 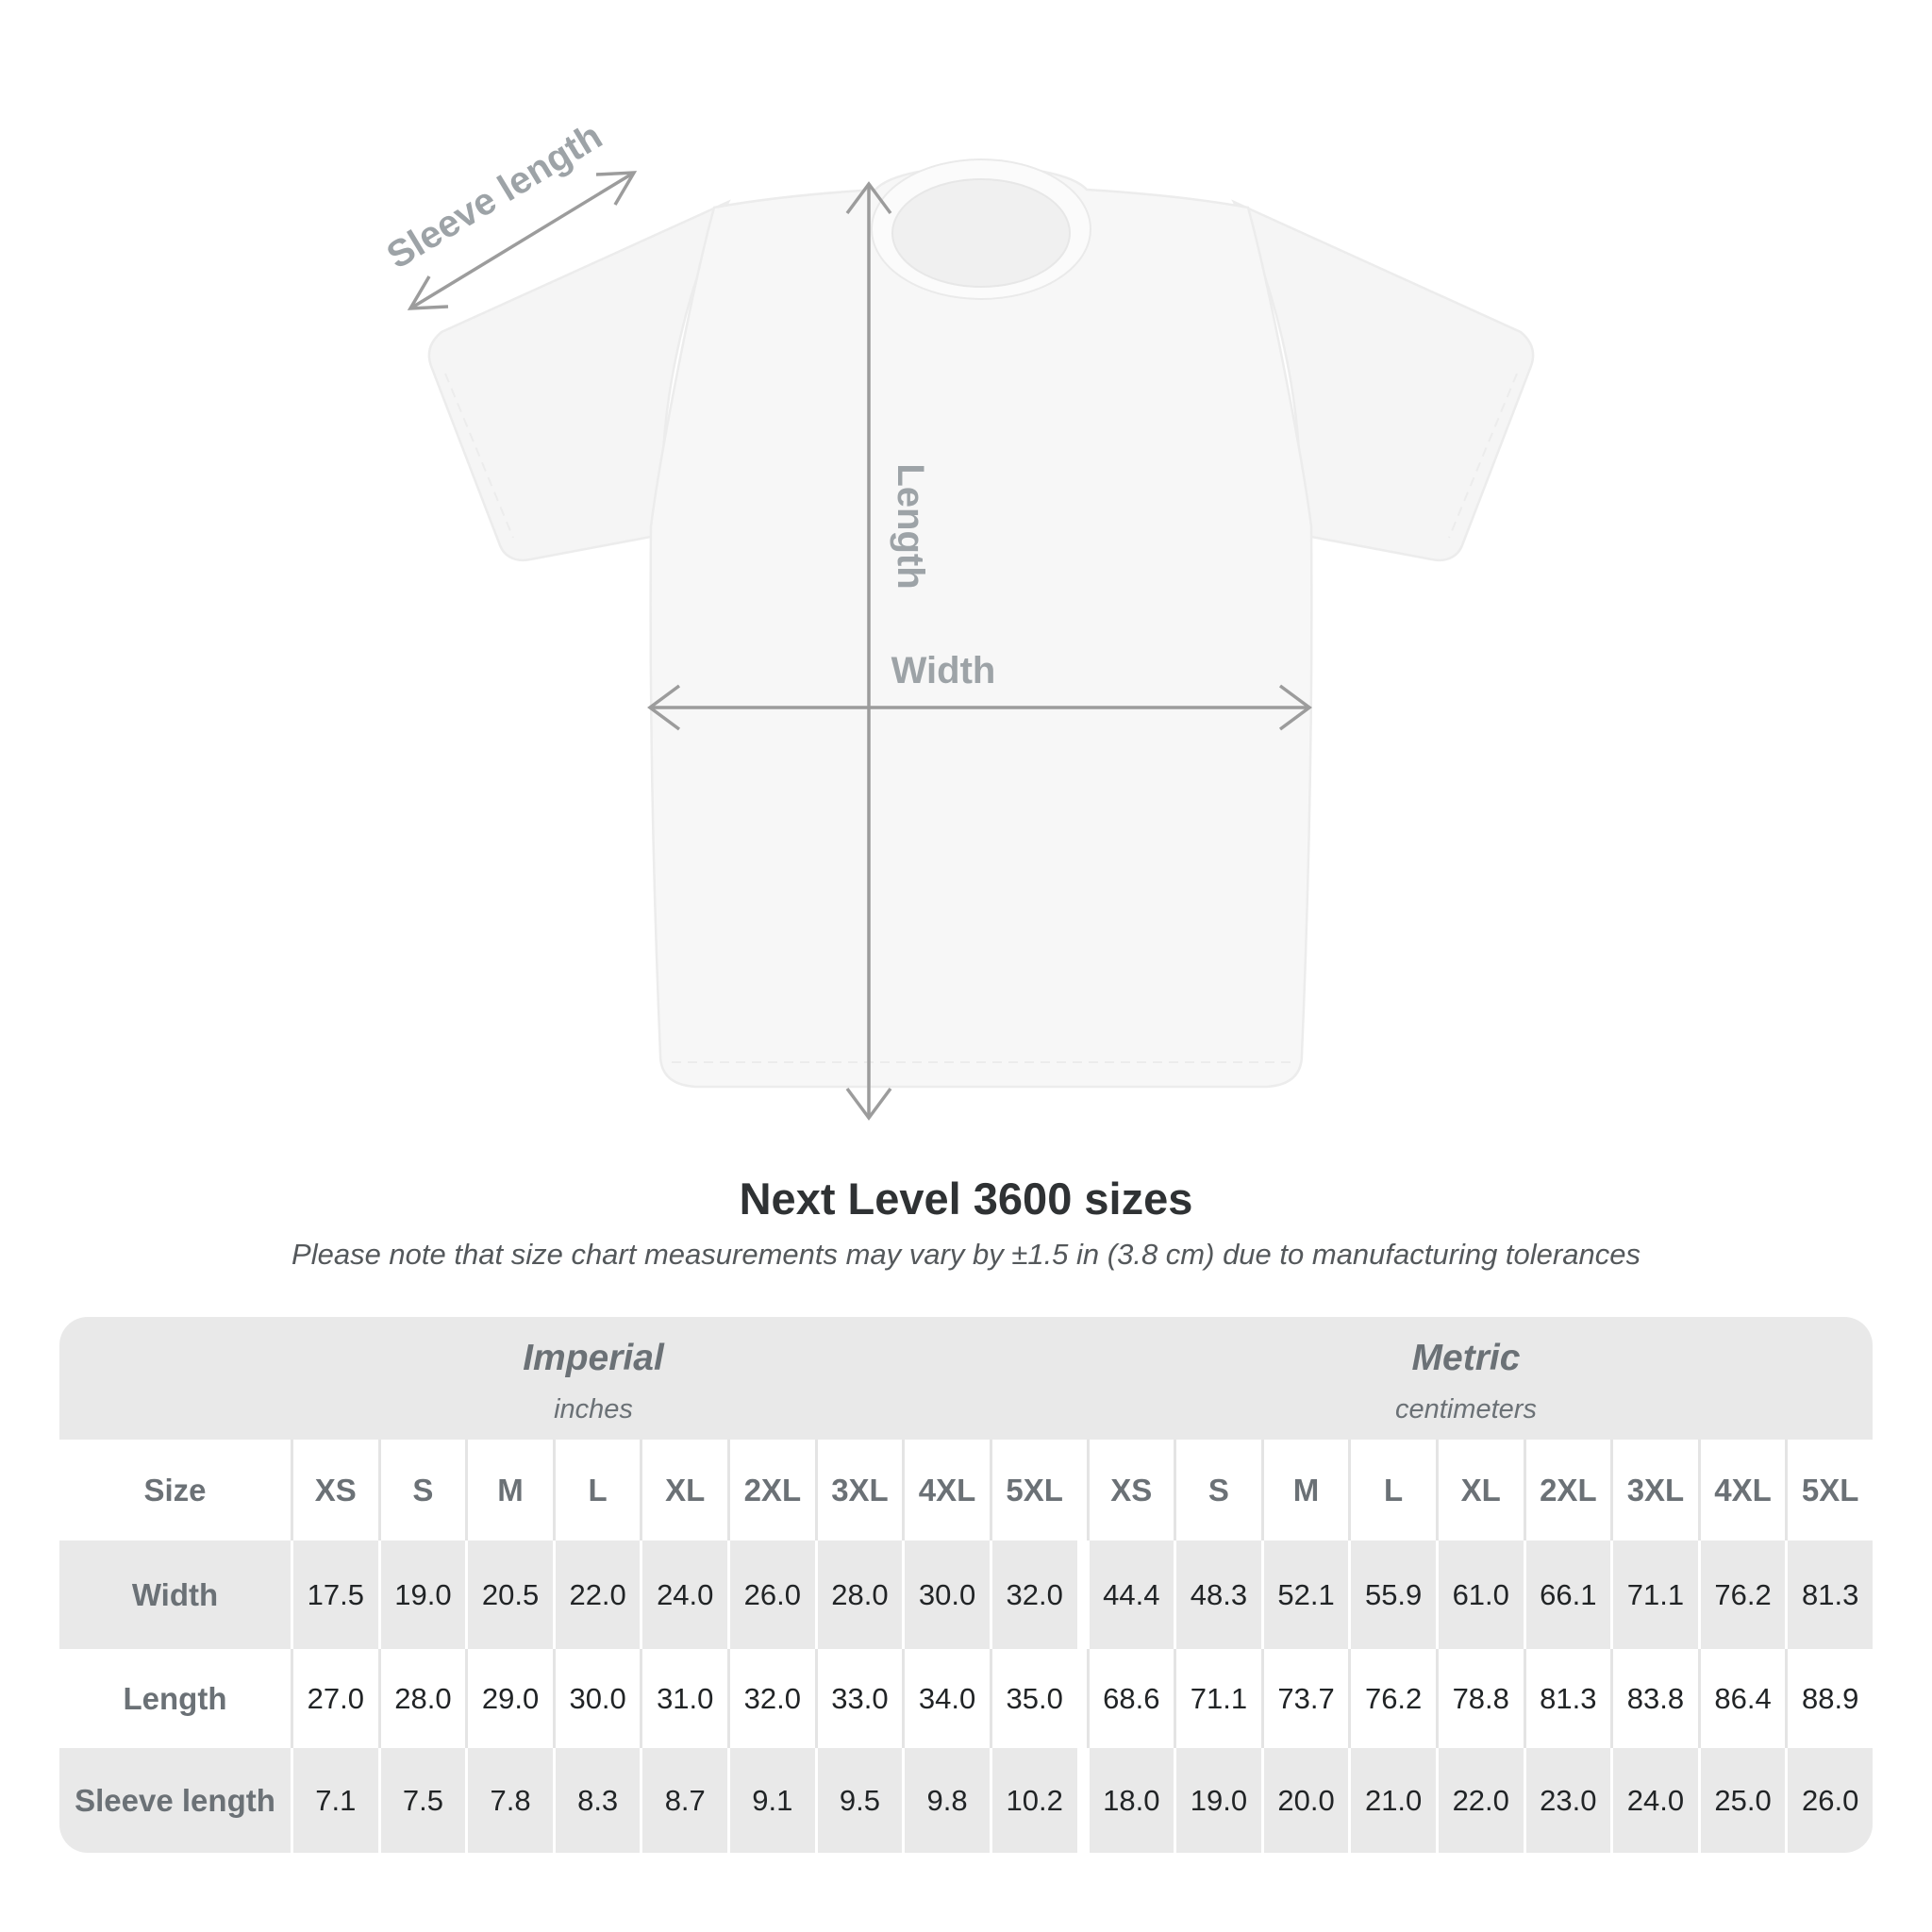 I want to click on table-cell: 10.2, so click(x=1033, y=1800).